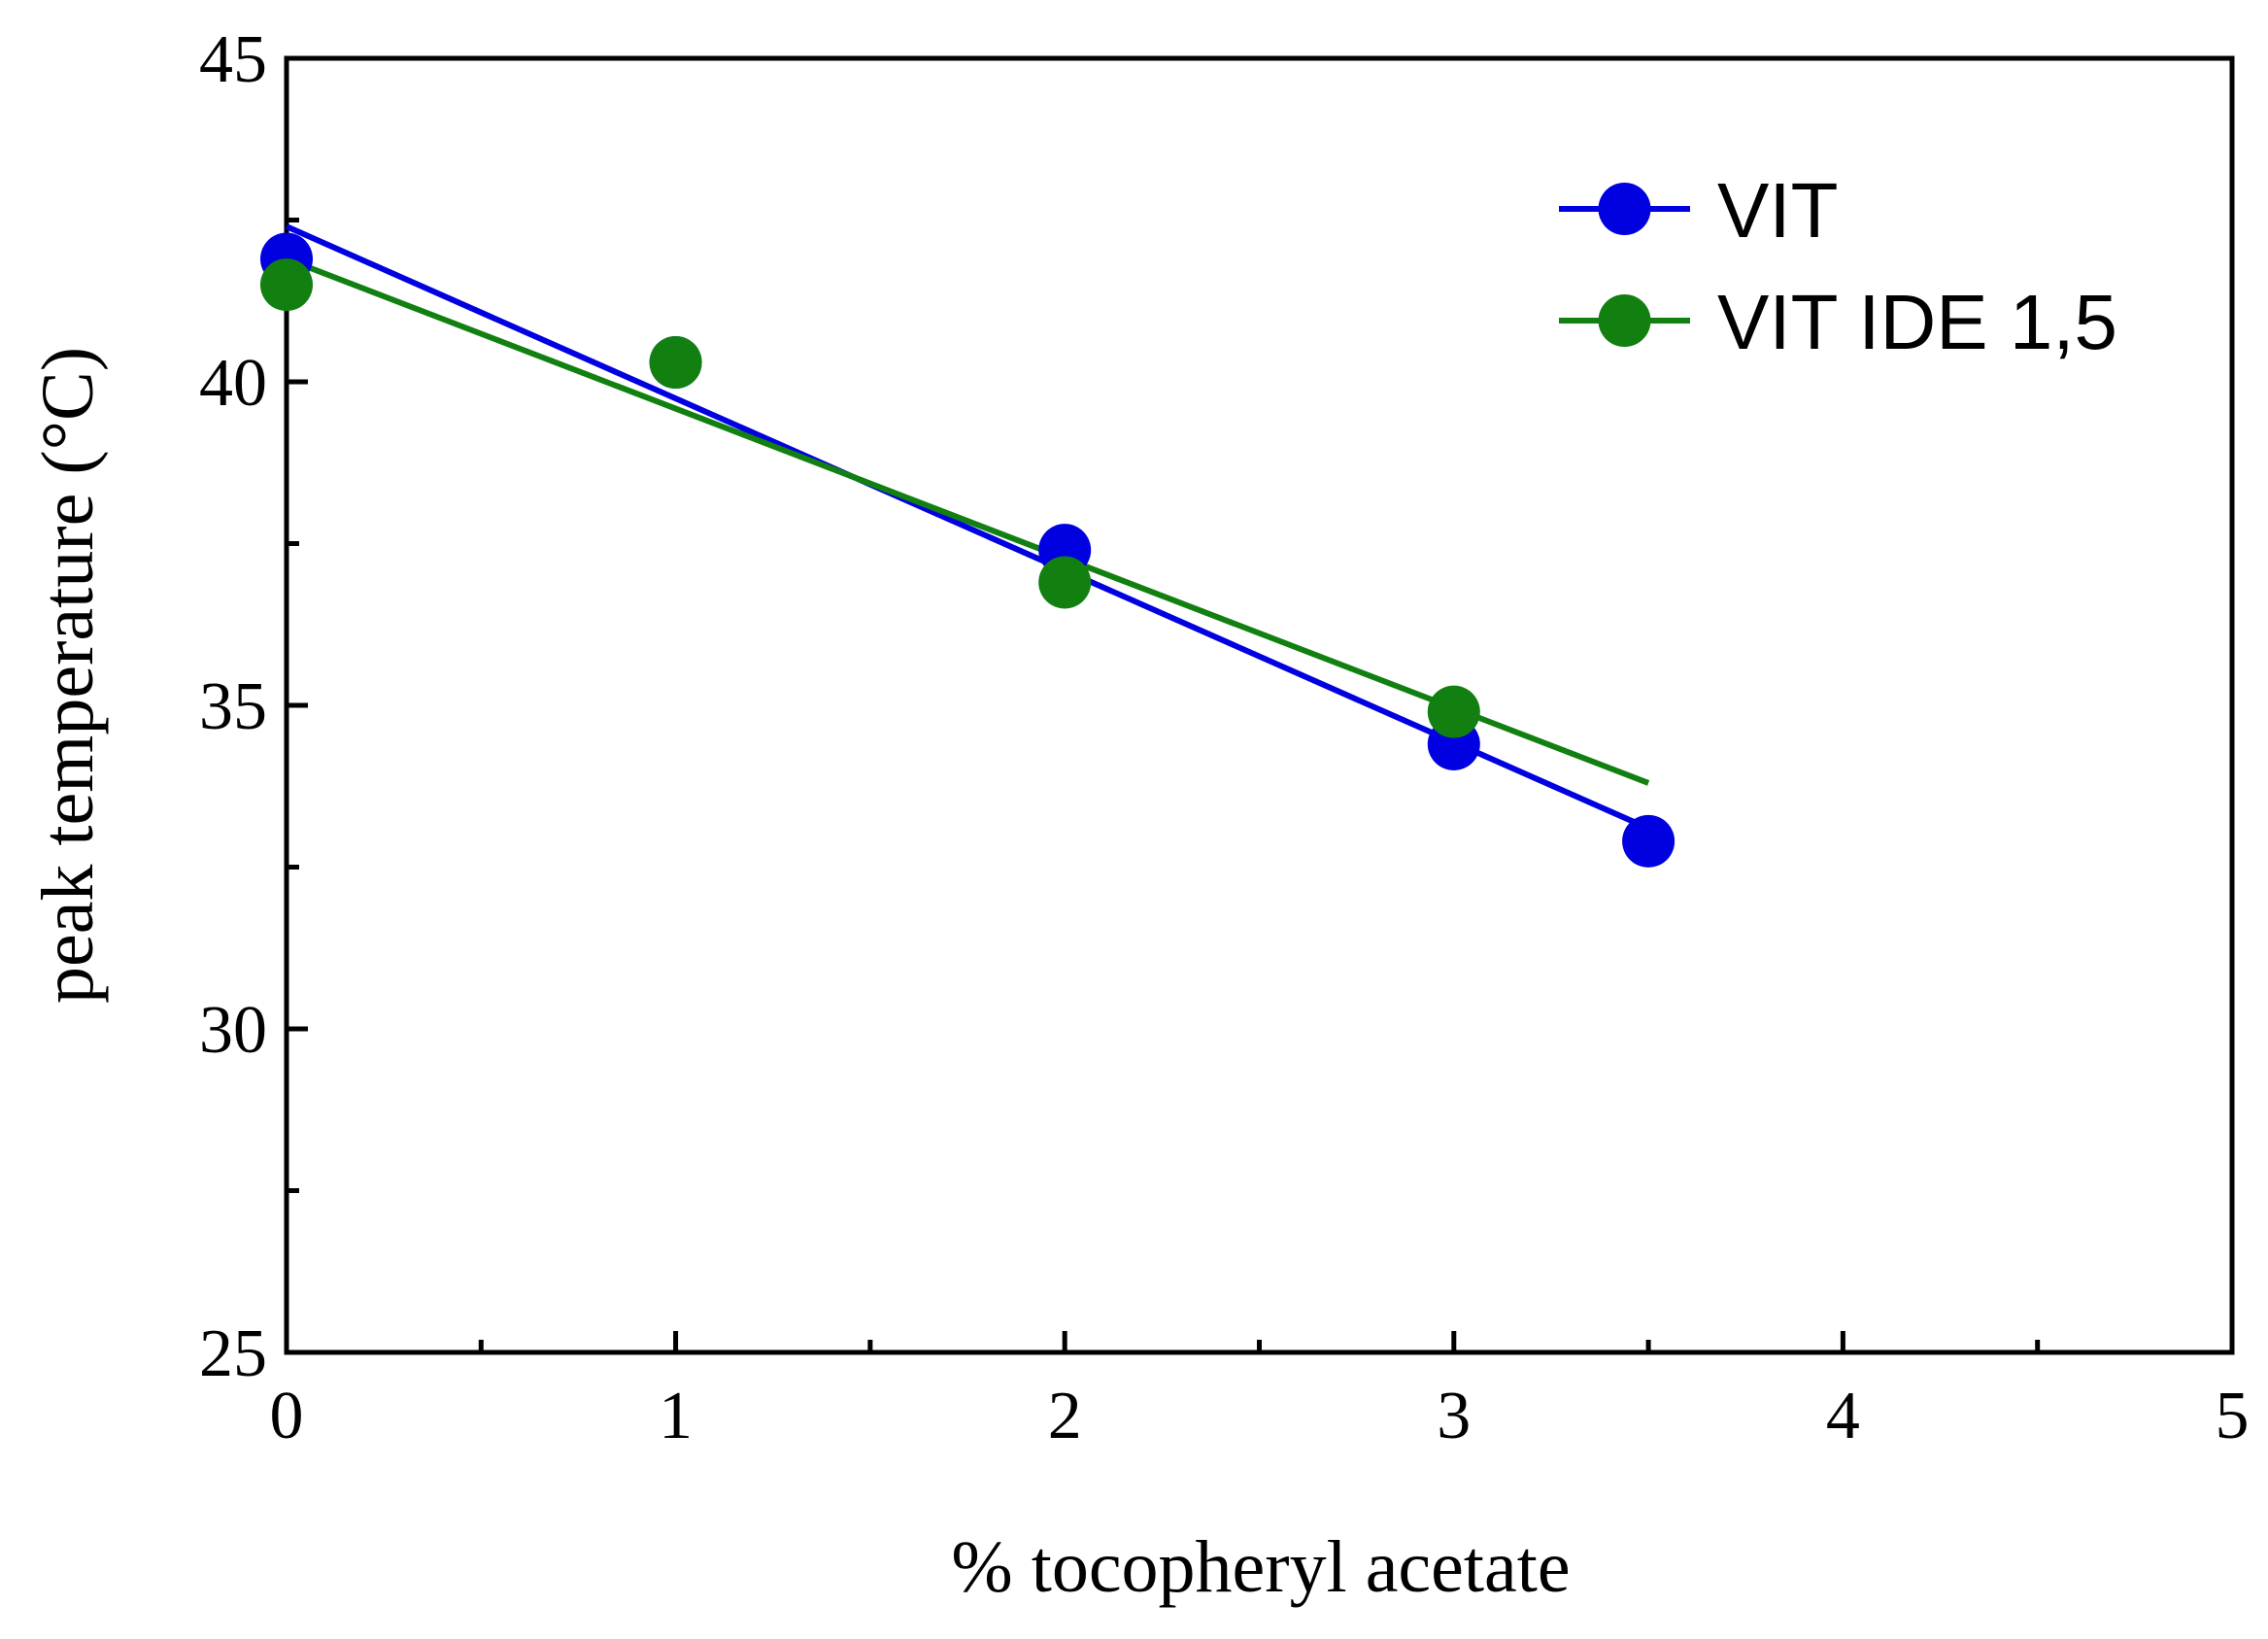 The height and width of the screenshot is (1639, 2268). Describe the element at coordinates (676, 1416) in the screenshot. I see `x-tick-label: 1` at that location.